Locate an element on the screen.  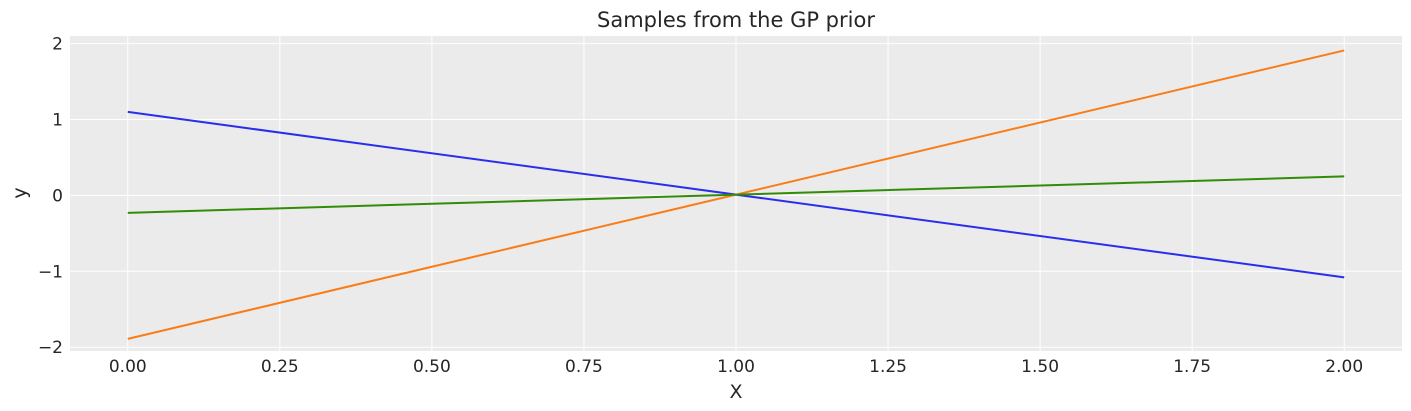
x-tick-label: 1.00 is located at coordinates (736, 367).